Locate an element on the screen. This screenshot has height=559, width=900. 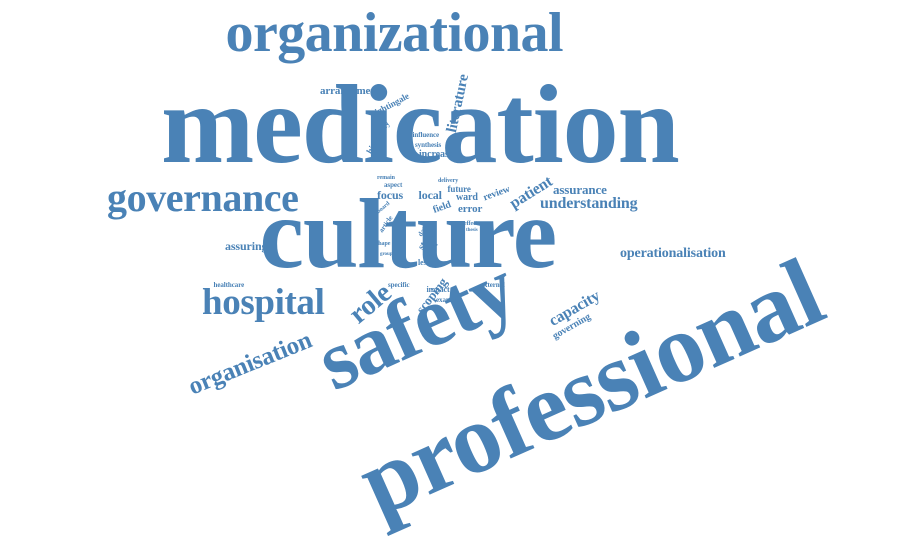
word-synthesis: synthesis is located at coordinates (428, 144).